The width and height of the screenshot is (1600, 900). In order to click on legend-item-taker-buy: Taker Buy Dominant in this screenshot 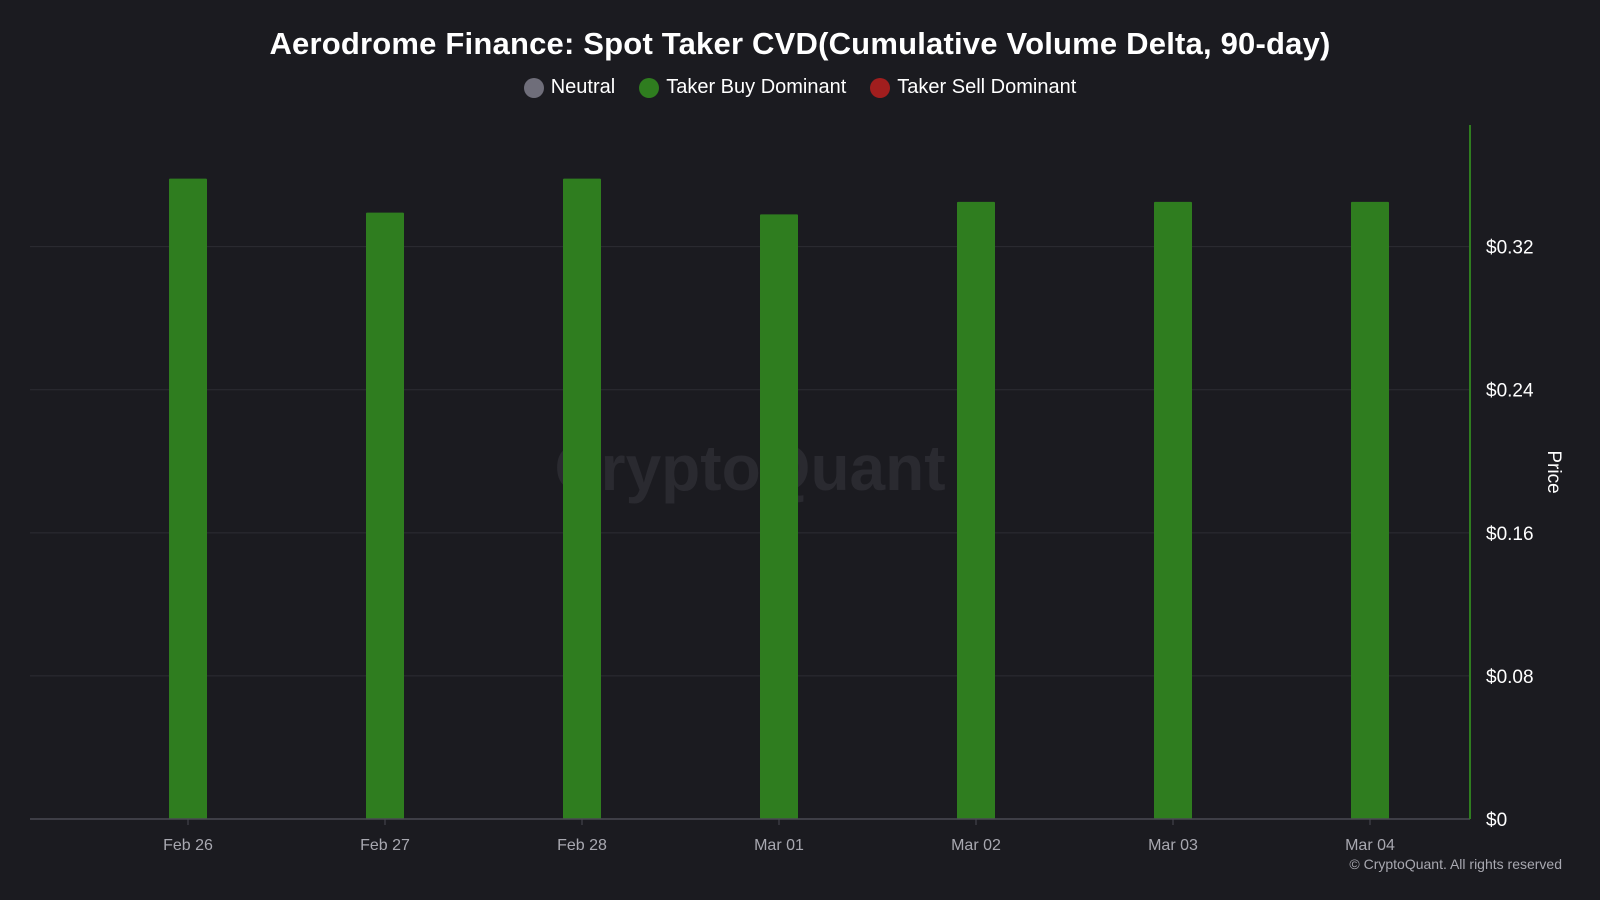, I will do `click(742, 87)`.